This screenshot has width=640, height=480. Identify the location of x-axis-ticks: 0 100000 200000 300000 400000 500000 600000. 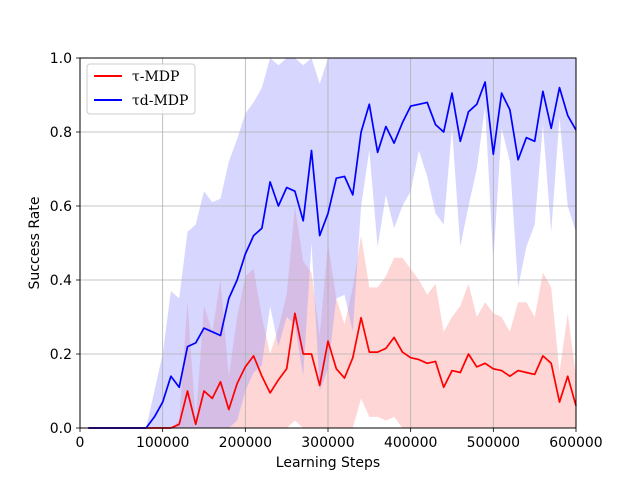
(339, 439).